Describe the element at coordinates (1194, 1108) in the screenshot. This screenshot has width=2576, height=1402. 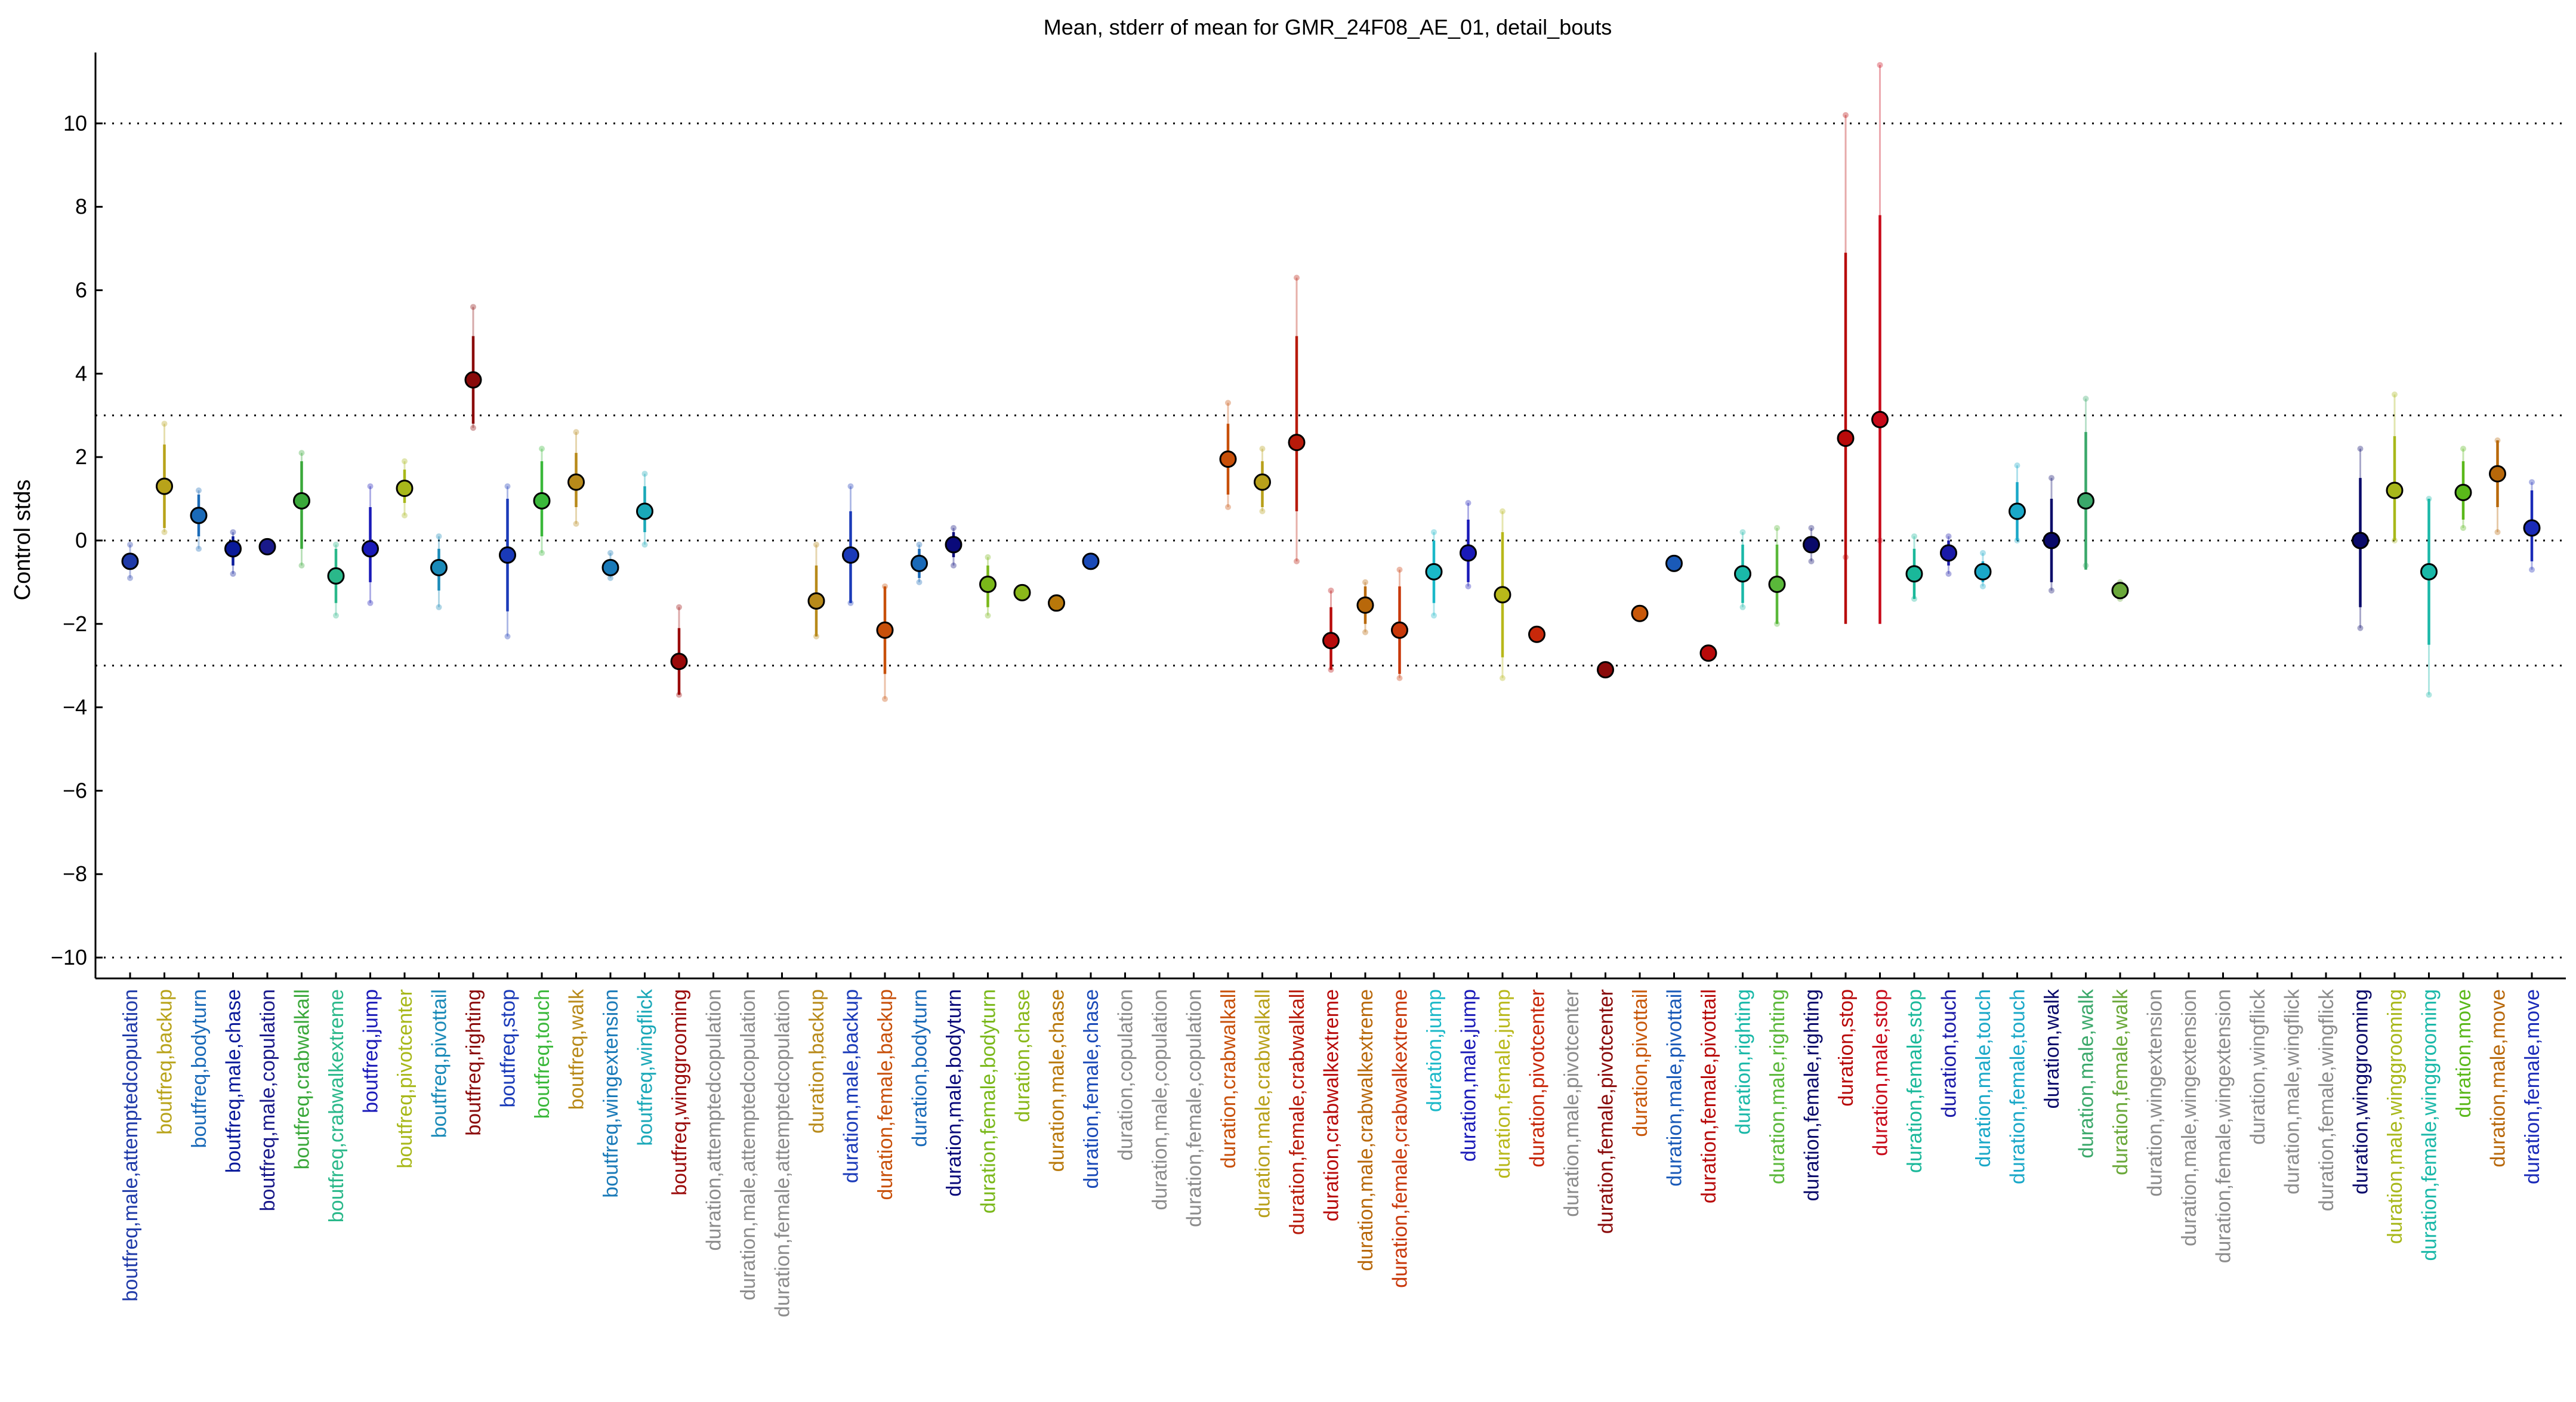
I see `x-tick-label: duration,female,copulation` at that location.